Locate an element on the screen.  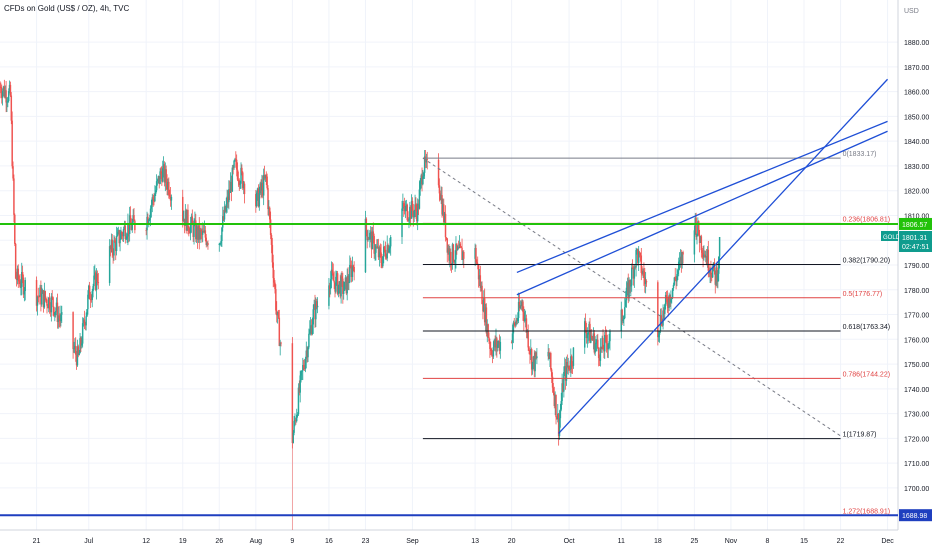
x-tick-label: 16 is located at coordinates (329, 541).